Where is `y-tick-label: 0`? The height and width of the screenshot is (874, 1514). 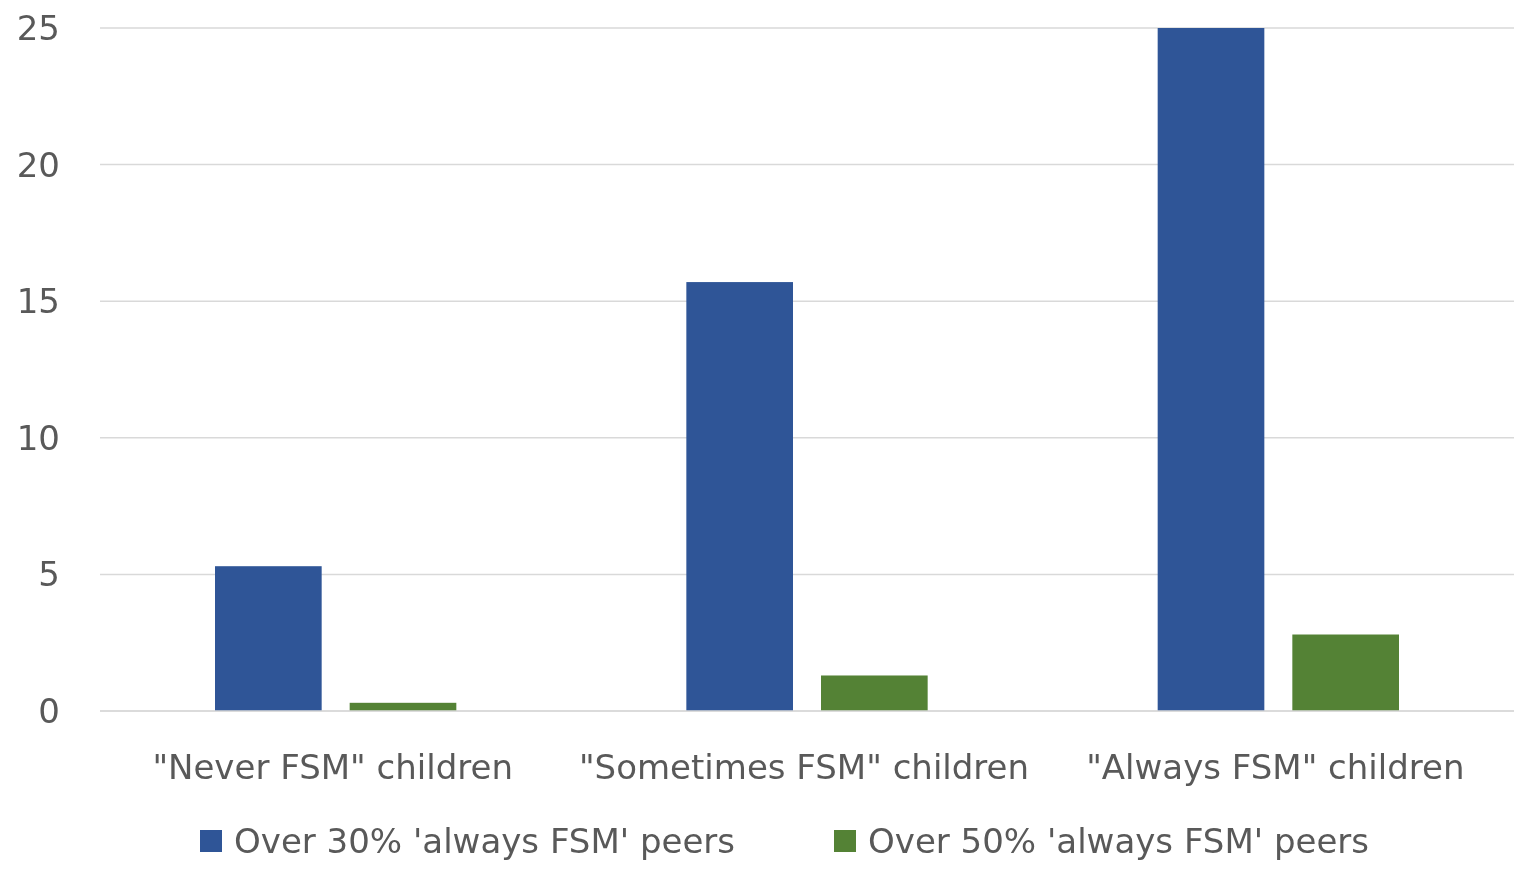 y-tick-label: 0 is located at coordinates (49, 710).